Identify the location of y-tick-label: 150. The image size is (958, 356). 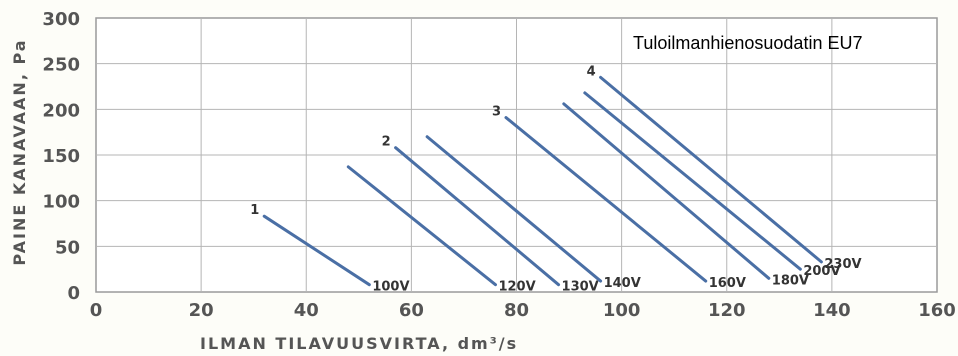
(61, 156).